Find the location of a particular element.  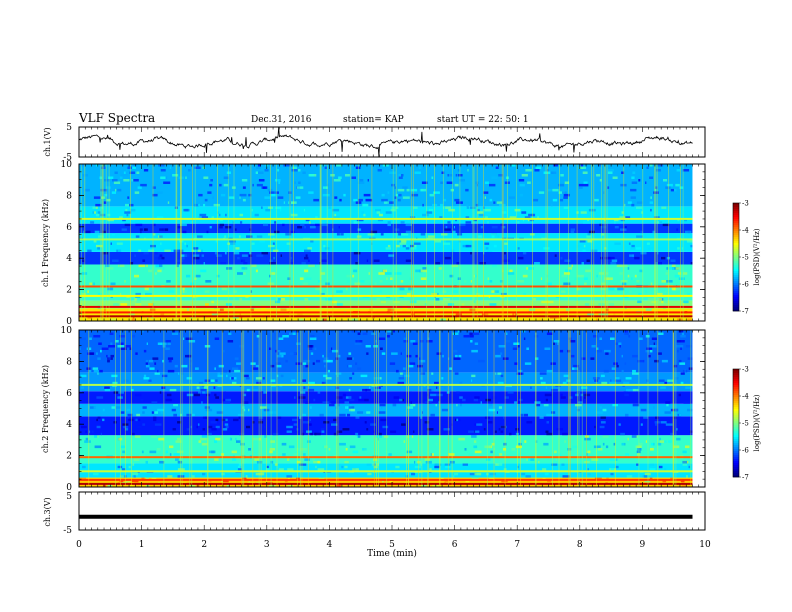

y-tick-label: 10 is located at coordinates (67, 165).